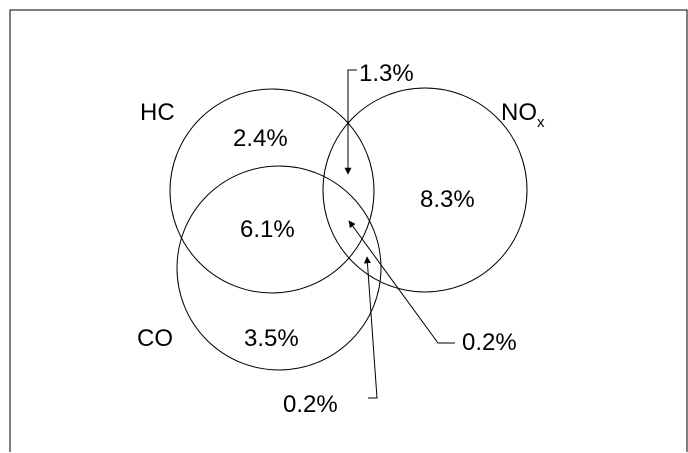 The image size is (688, 453). Describe the element at coordinates (523, 115) in the screenshot. I see `nox-label: NOx` at that location.